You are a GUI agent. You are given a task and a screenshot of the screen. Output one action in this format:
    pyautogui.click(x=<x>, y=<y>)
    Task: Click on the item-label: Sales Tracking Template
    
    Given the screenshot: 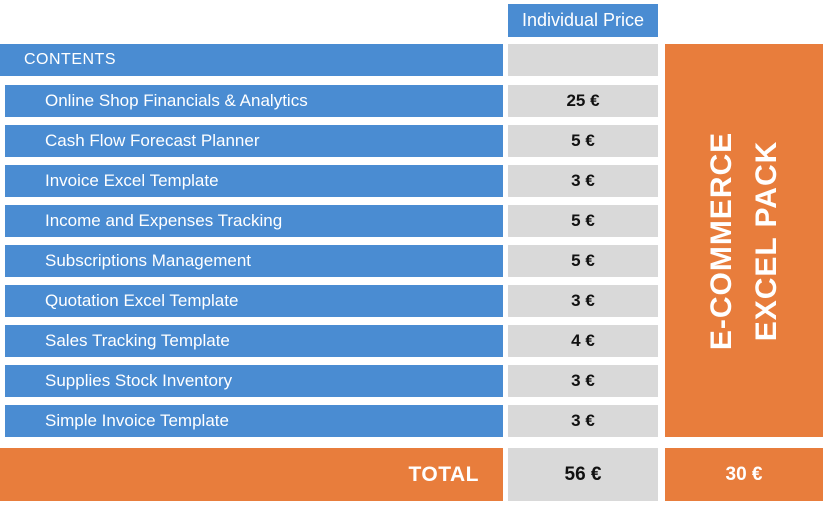 What is the action you would take?
    pyautogui.click(x=254, y=341)
    